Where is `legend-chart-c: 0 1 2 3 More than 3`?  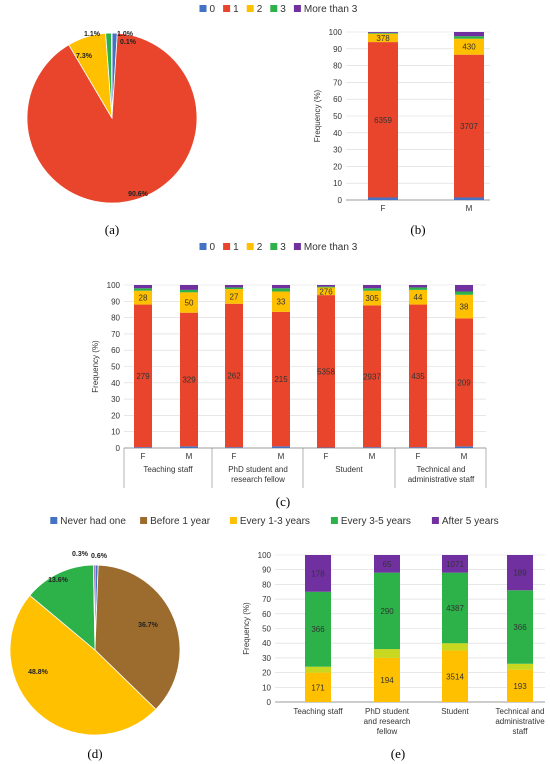 legend-chart-c: 0 1 2 3 More than 3 is located at coordinates (278, 247).